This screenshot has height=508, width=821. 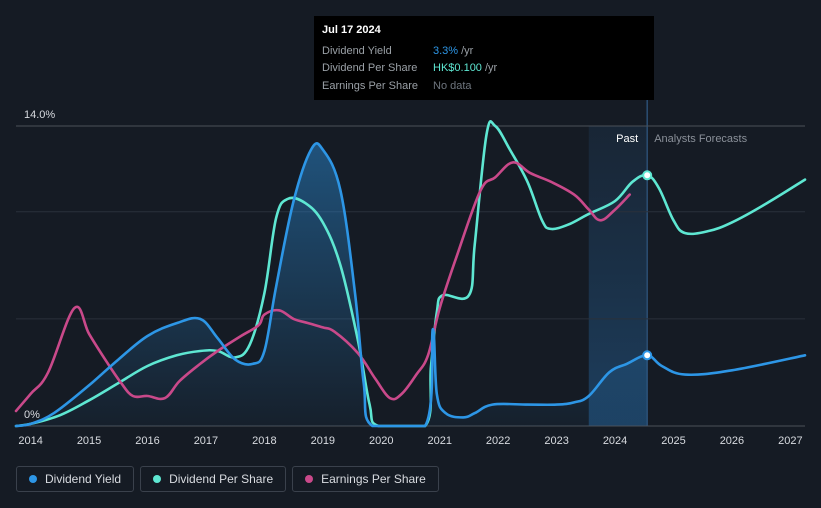 I want to click on legend-label: Dividend Per Share, so click(x=221, y=479).